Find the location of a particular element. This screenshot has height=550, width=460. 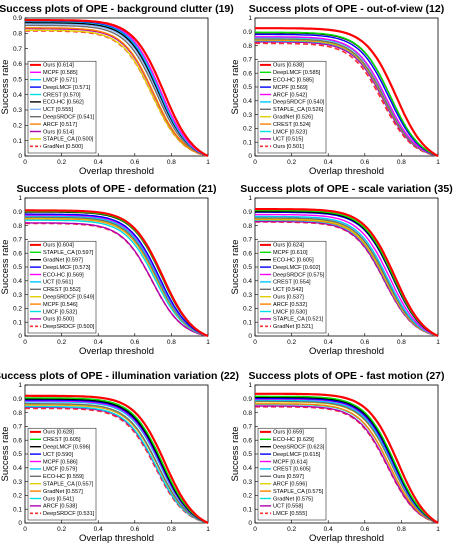

y-tick-label: 0 is located at coordinates (20, 156).